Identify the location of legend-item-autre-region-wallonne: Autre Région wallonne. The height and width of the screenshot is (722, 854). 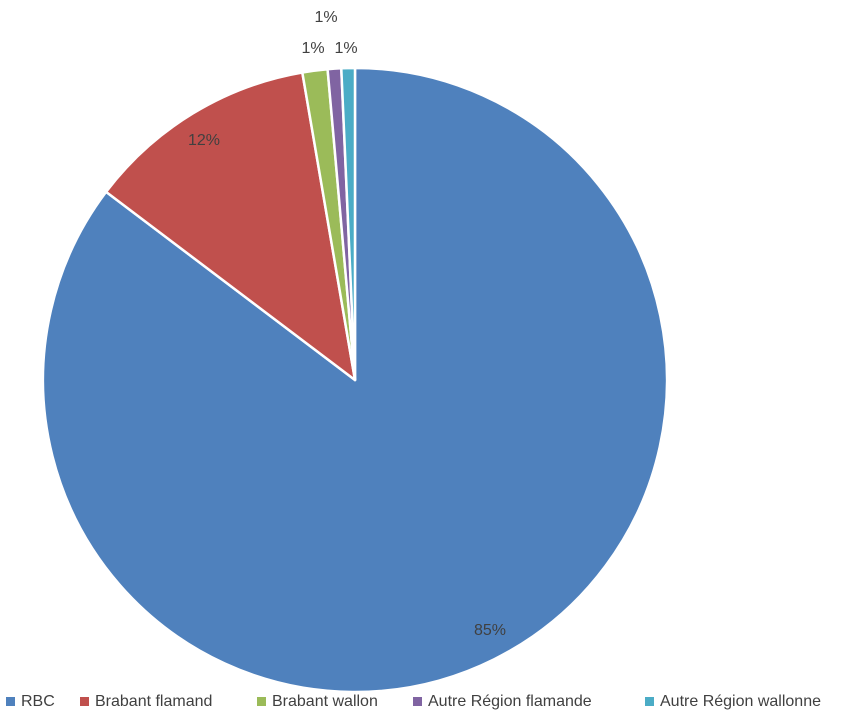
(733, 701).